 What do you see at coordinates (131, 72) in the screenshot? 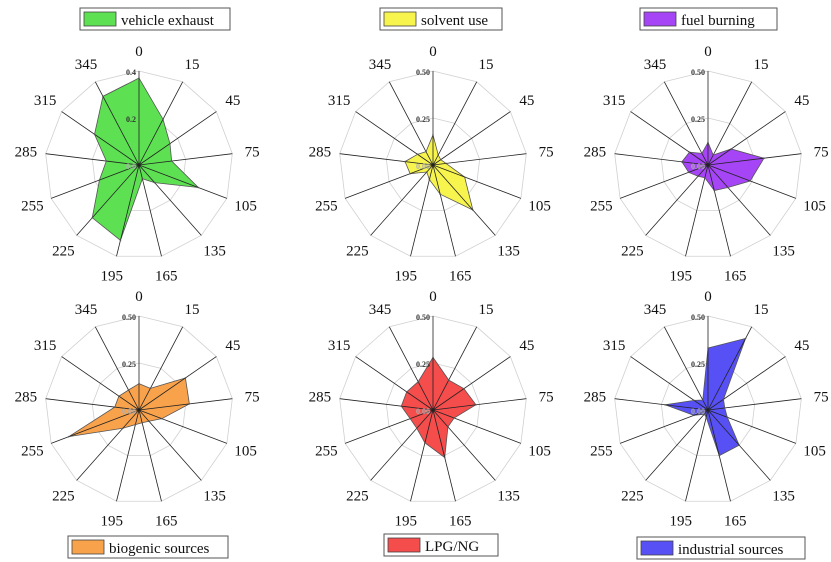
I see `radial-tick-label: 0.4` at bounding box center [131, 72].